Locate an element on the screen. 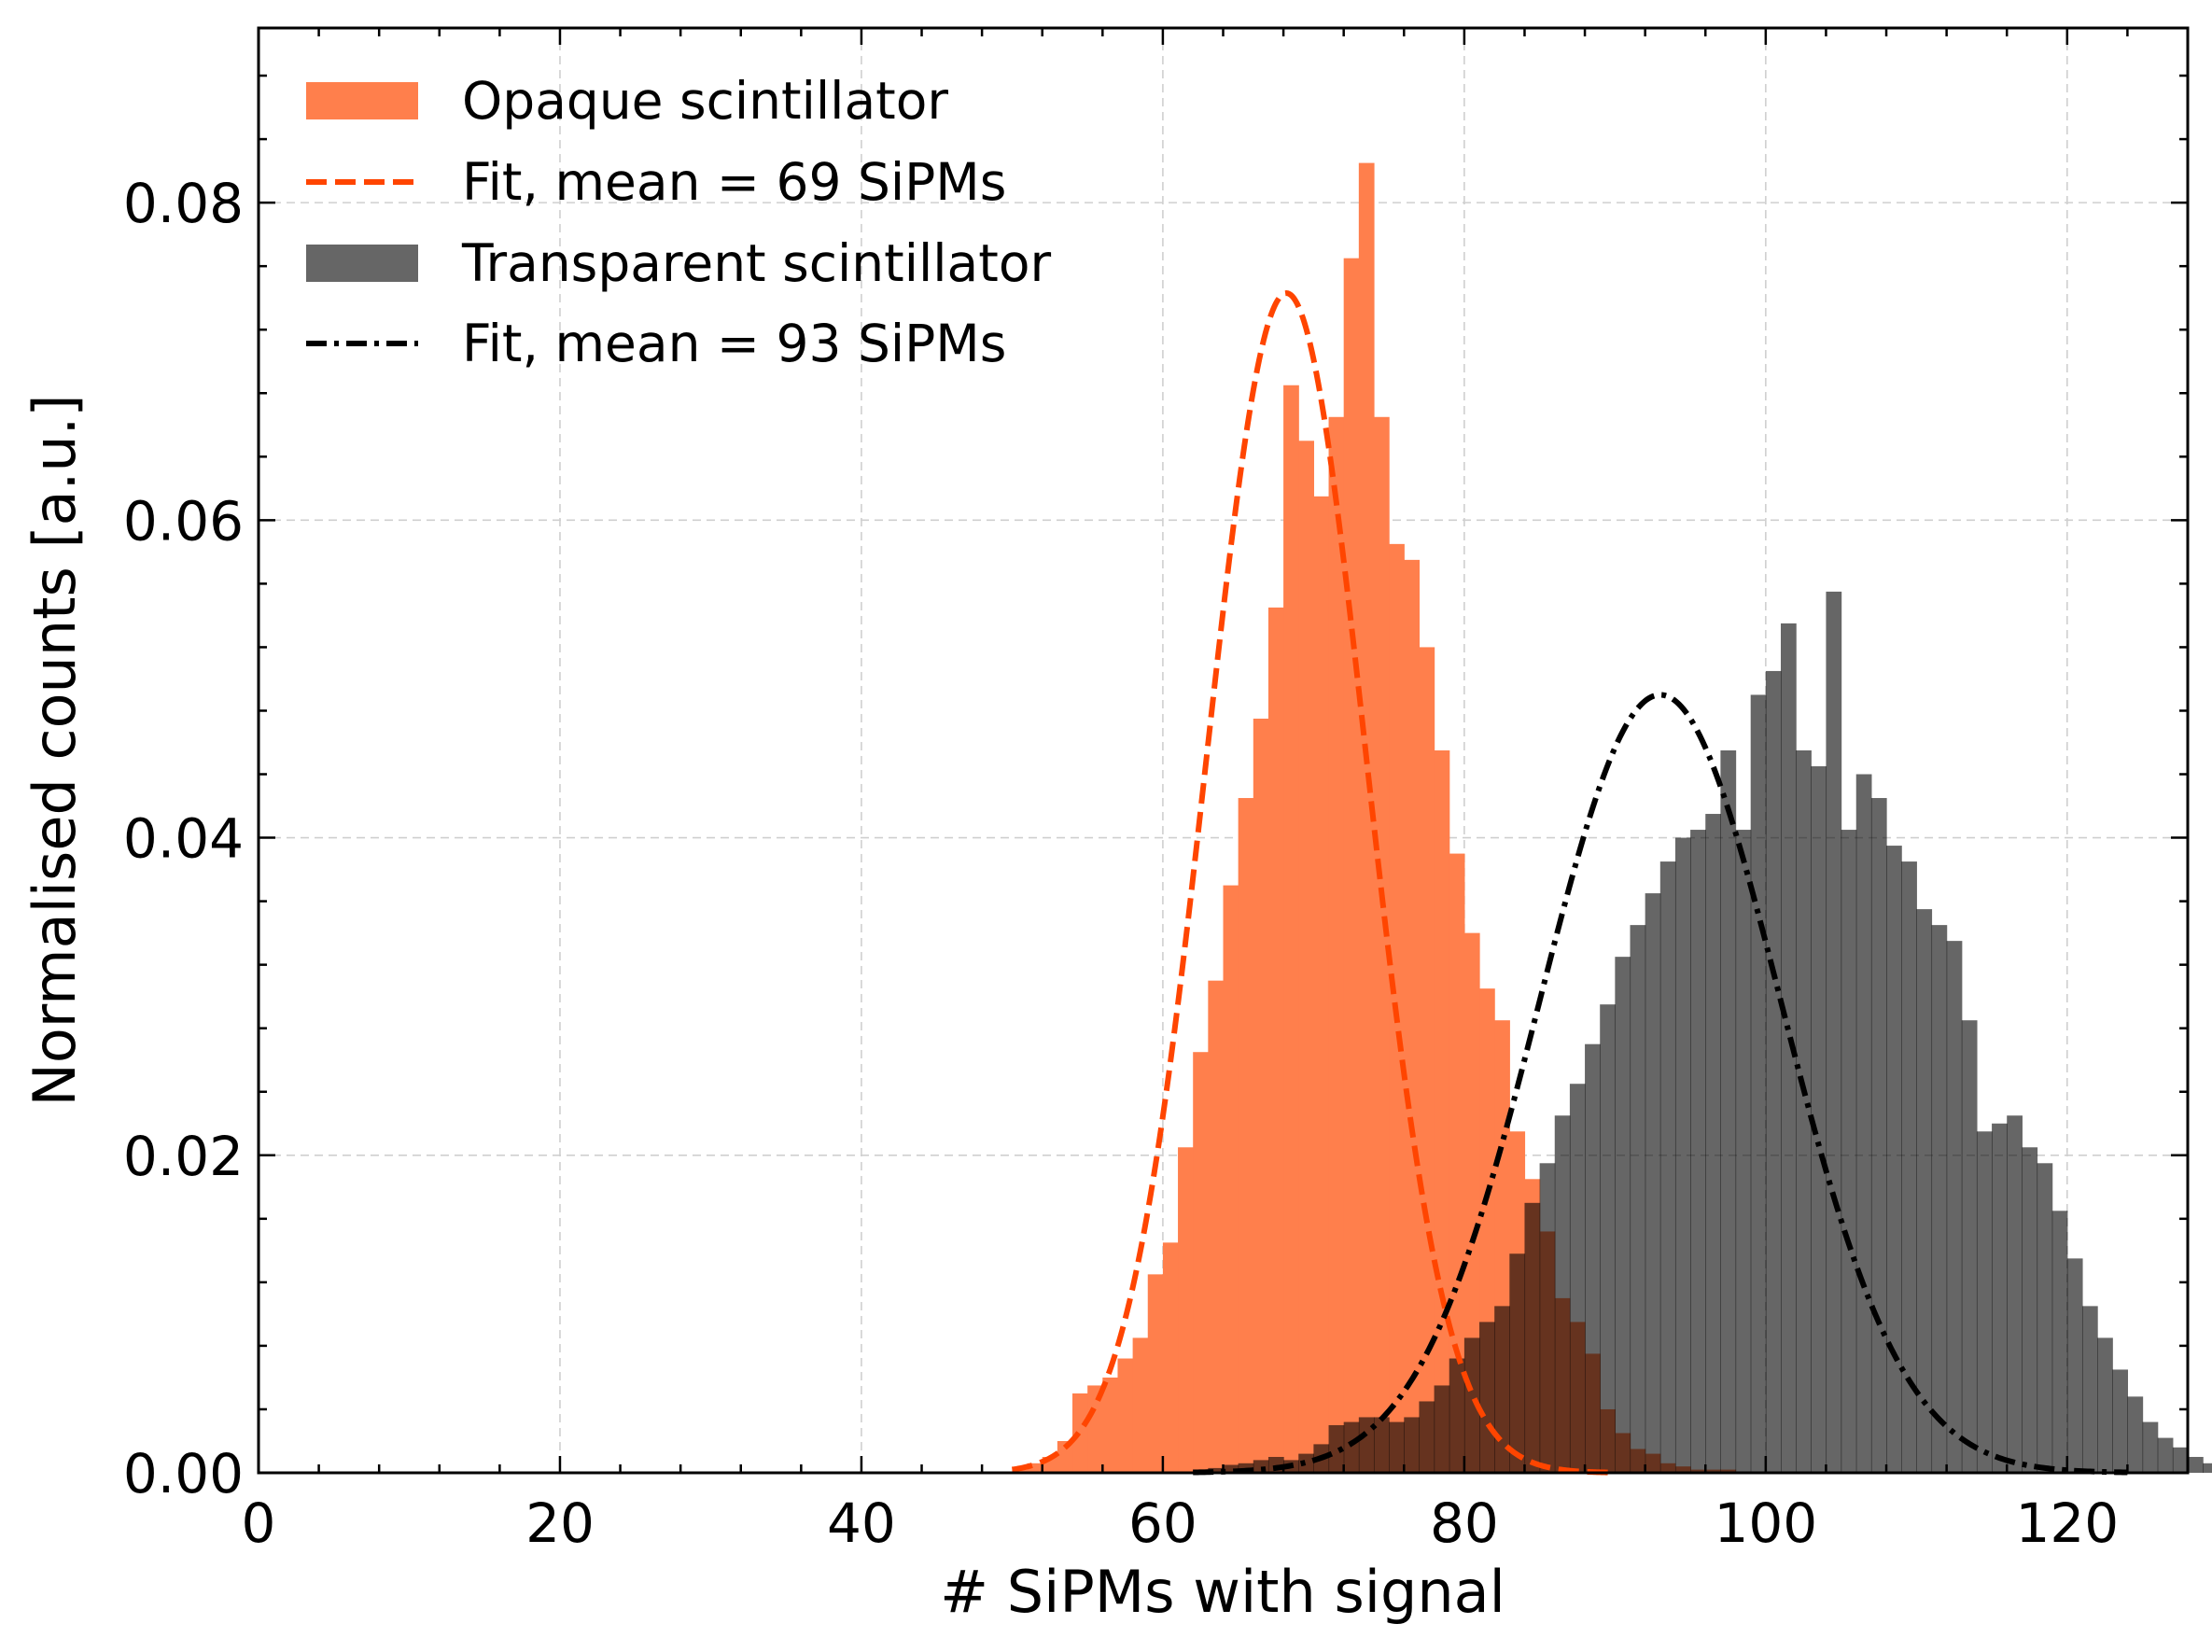 The image size is (2212, 1652). legend-label-transparent-fit: Fit, mean = 93 SiPMs is located at coordinates (734, 343).